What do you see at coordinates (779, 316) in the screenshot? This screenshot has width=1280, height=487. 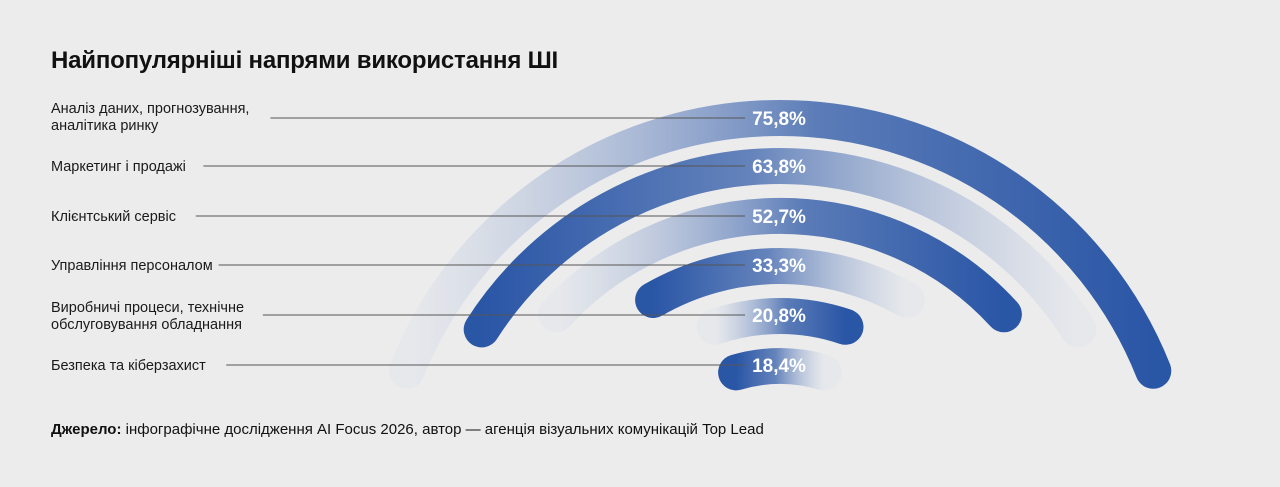 I see `value-label: 20,8%` at bounding box center [779, 316].